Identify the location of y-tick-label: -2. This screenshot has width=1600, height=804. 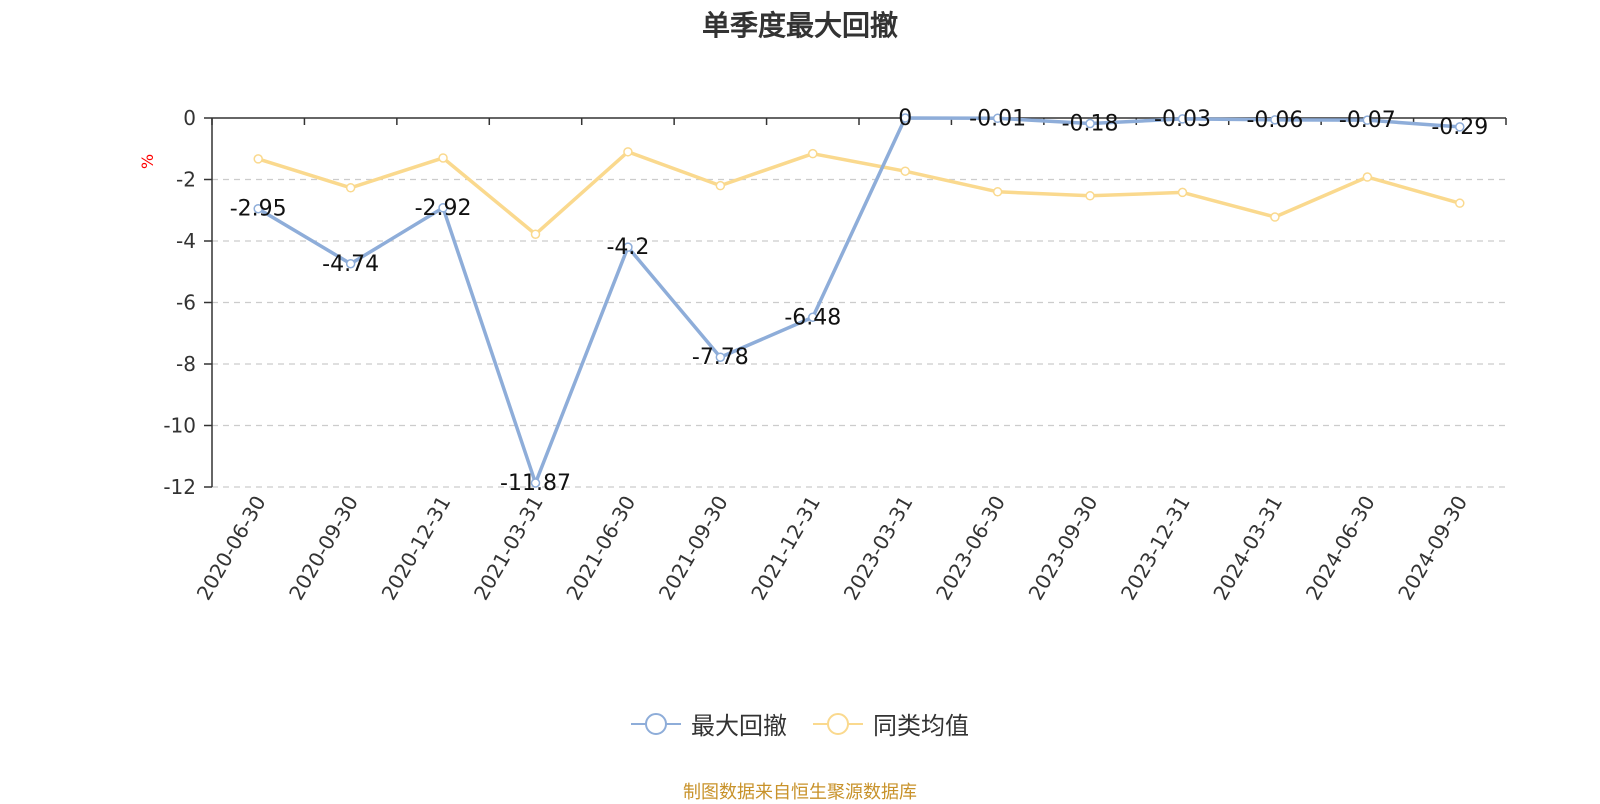
(186, 180).